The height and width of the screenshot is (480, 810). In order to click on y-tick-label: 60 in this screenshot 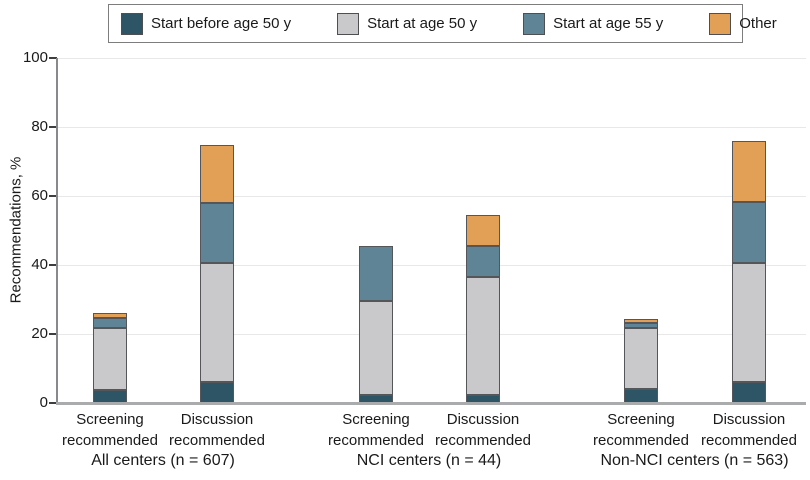, I will do `click(39, 195)`.